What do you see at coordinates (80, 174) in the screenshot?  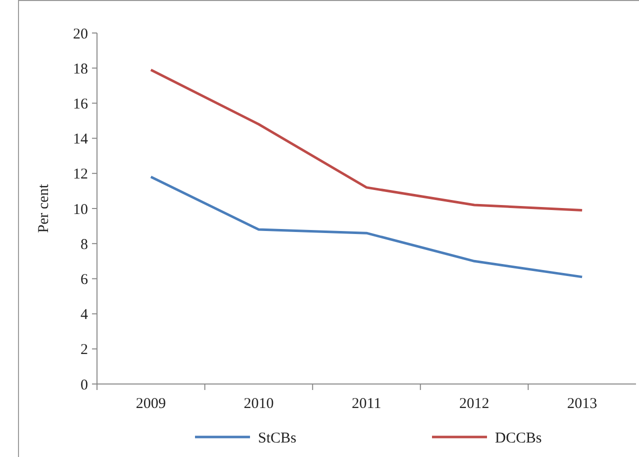 I see `y-tick-label: 12` at bounding box center [80, 174].